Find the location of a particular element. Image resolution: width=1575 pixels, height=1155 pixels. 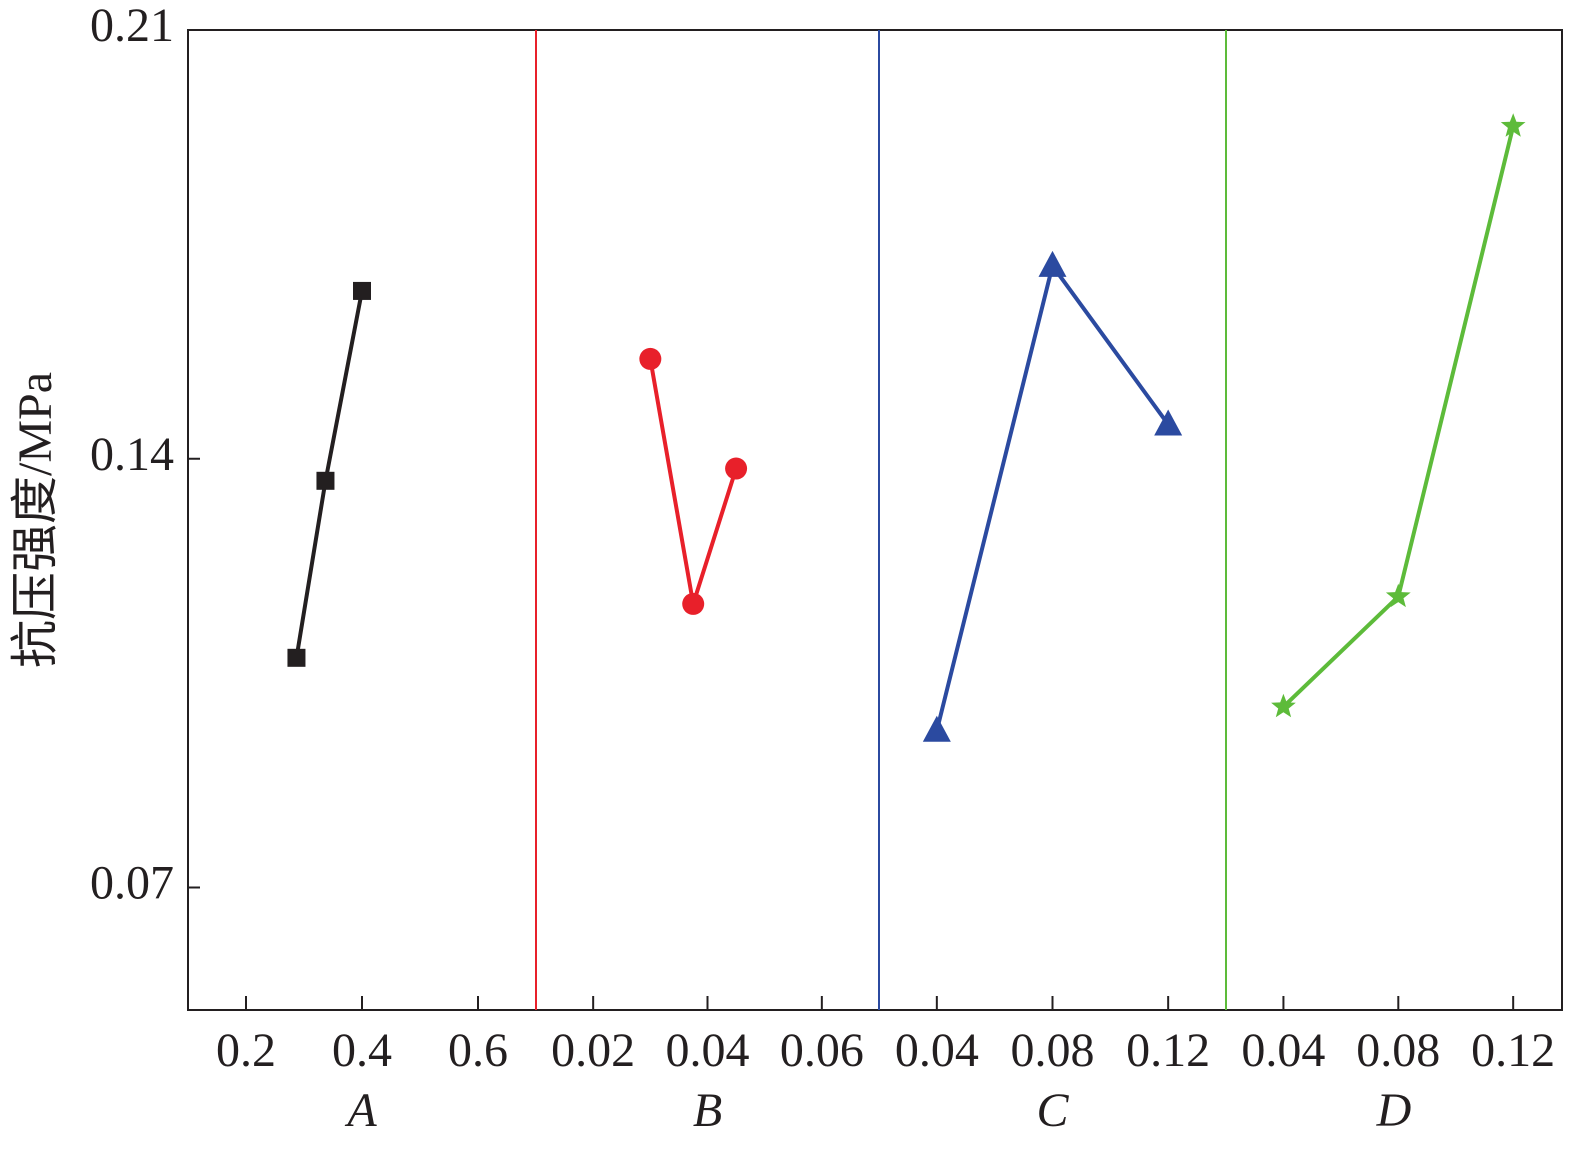

x-tick-label: 0.02 is located at coordinates (593, 1050).